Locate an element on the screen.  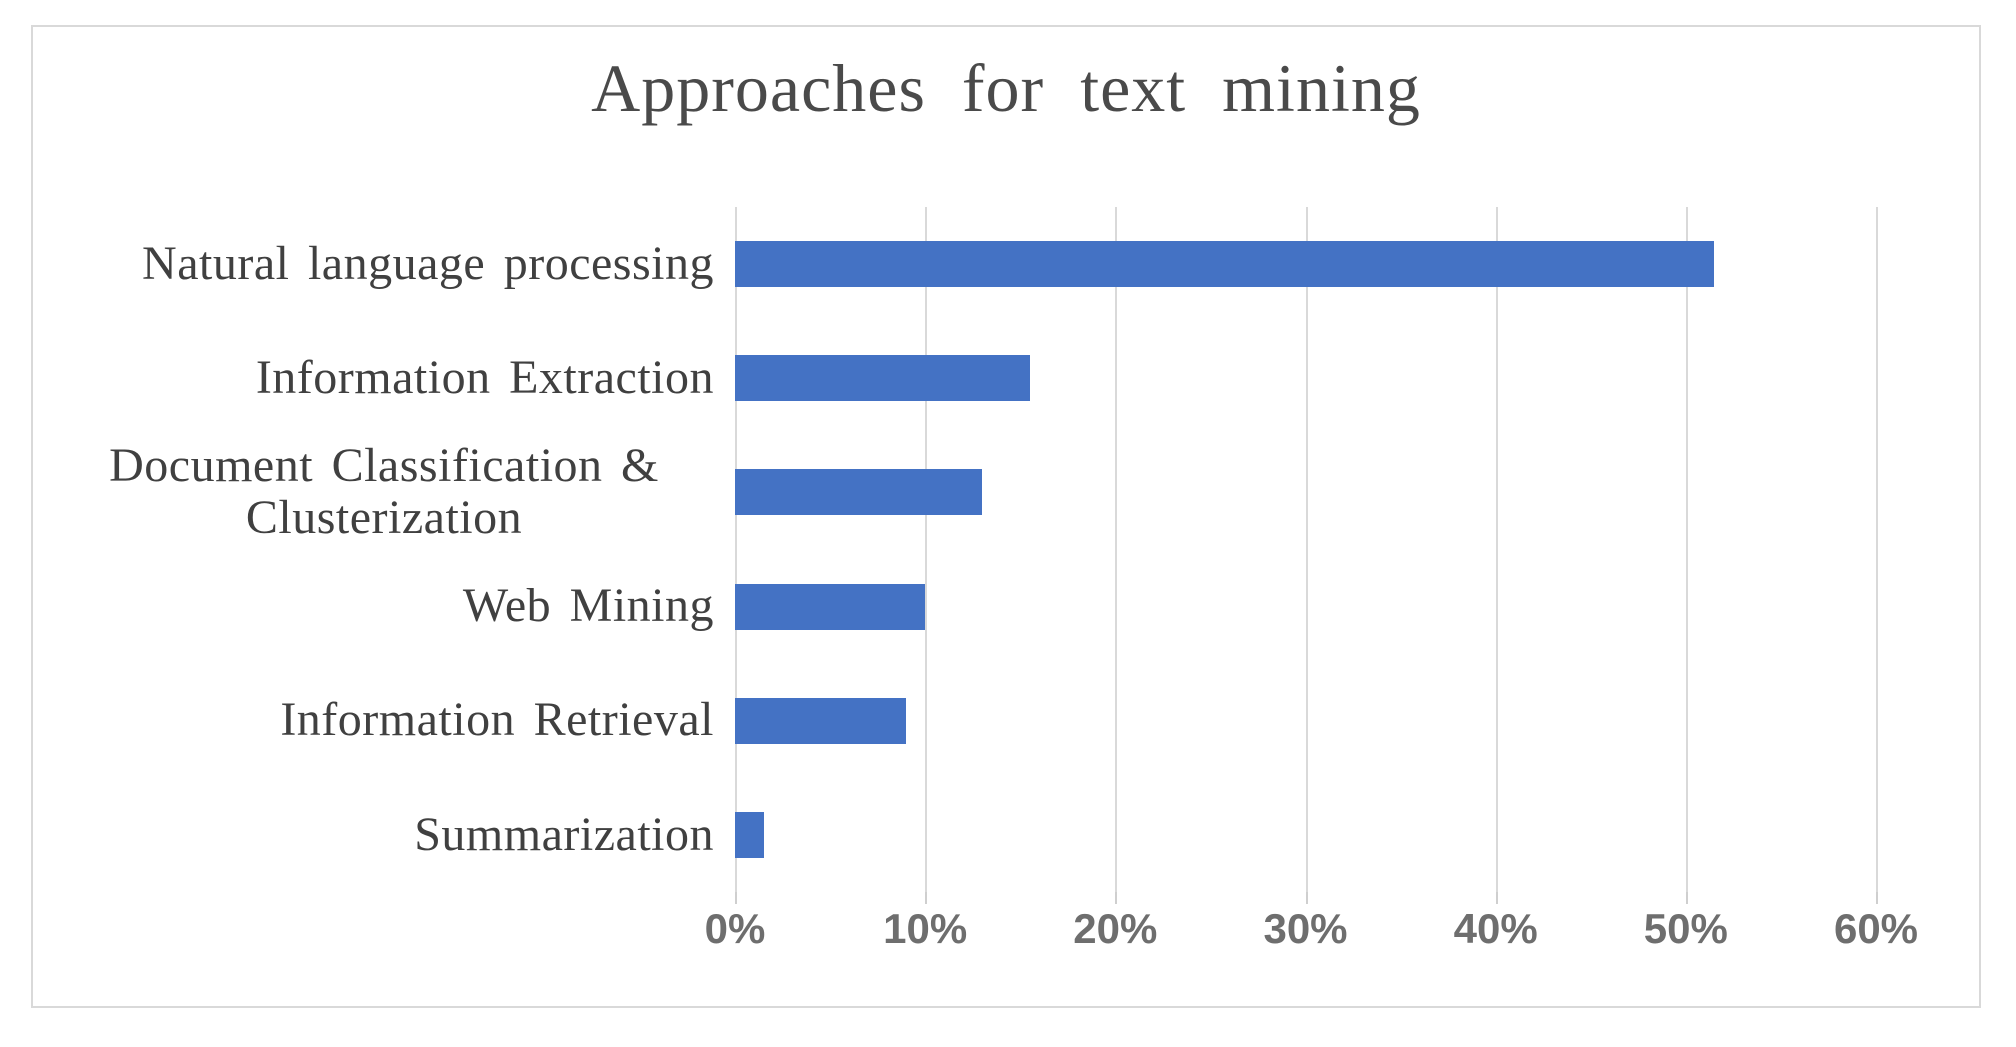
category-label: Document Classification & Clusterization is located at coordinates (384, 491).